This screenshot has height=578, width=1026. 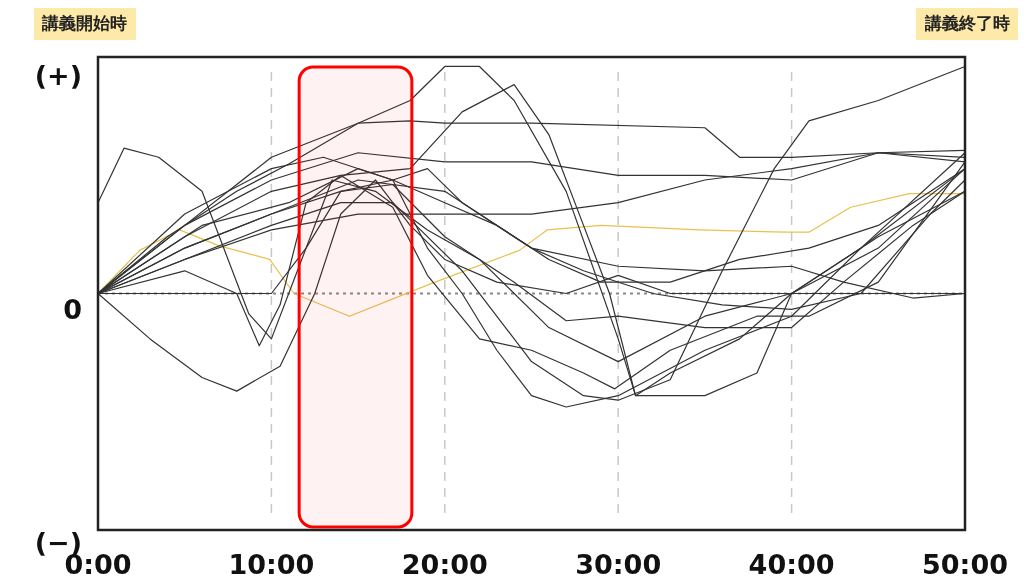 What do you see at coordinates (444, 563) in the screenshot?
I see `x-tick-label: 20:00` at bounding box center [444, 563].